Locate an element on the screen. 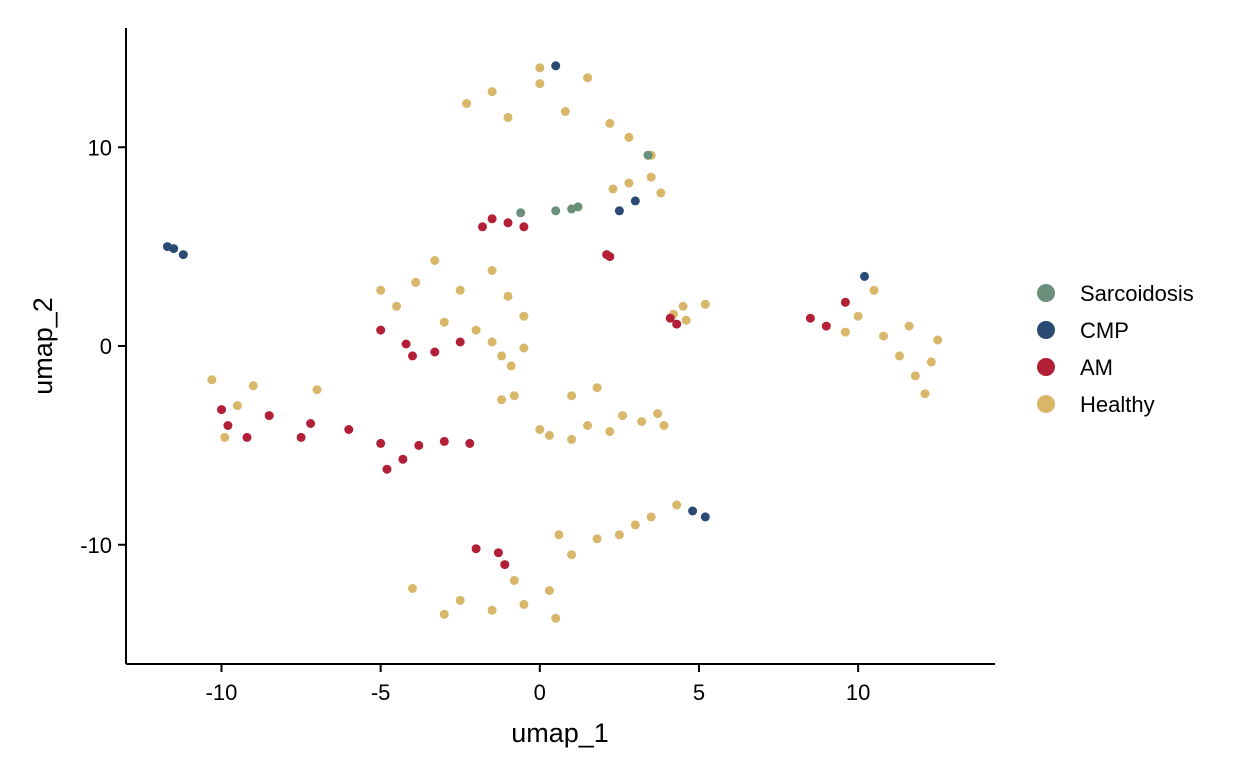 The height and width of the screenshot is (778, 1259). x-tick-label: 0 is located at coordinates (540, 692).